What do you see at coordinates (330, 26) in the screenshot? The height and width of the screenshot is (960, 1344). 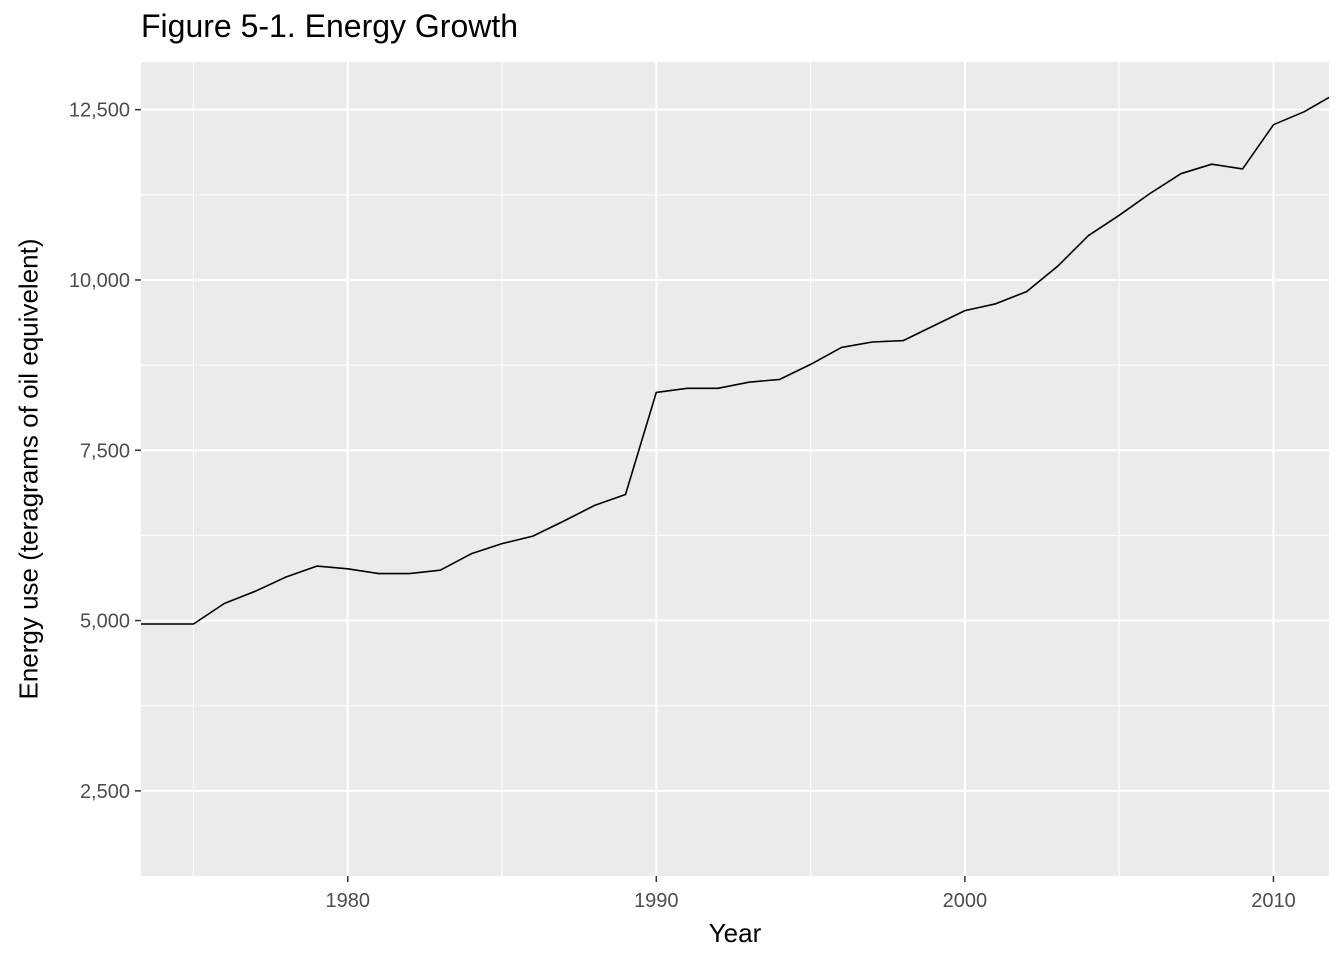 I see `chart-title: Figure 5-1. Energy Growth` at bounding box center [330, 26].